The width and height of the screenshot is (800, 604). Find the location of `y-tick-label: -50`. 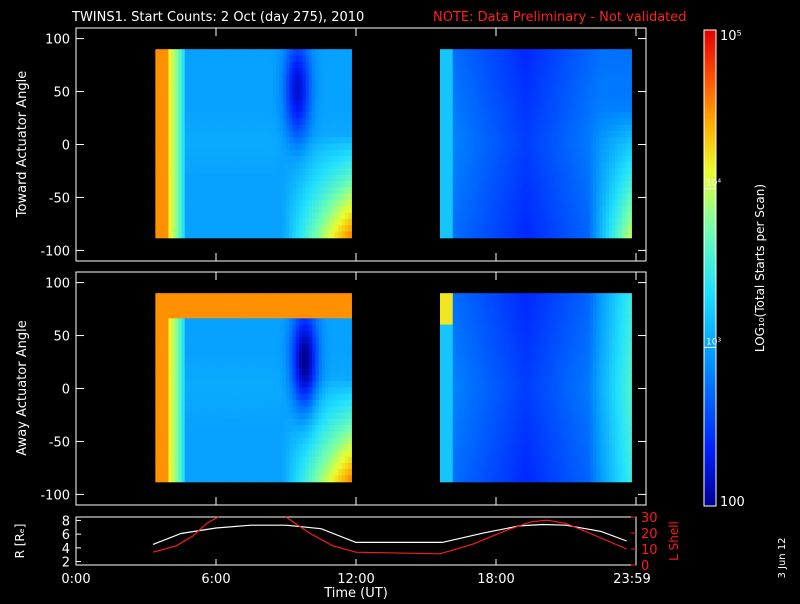

y-tick-label: -50 is located at coordinates (59, 198).